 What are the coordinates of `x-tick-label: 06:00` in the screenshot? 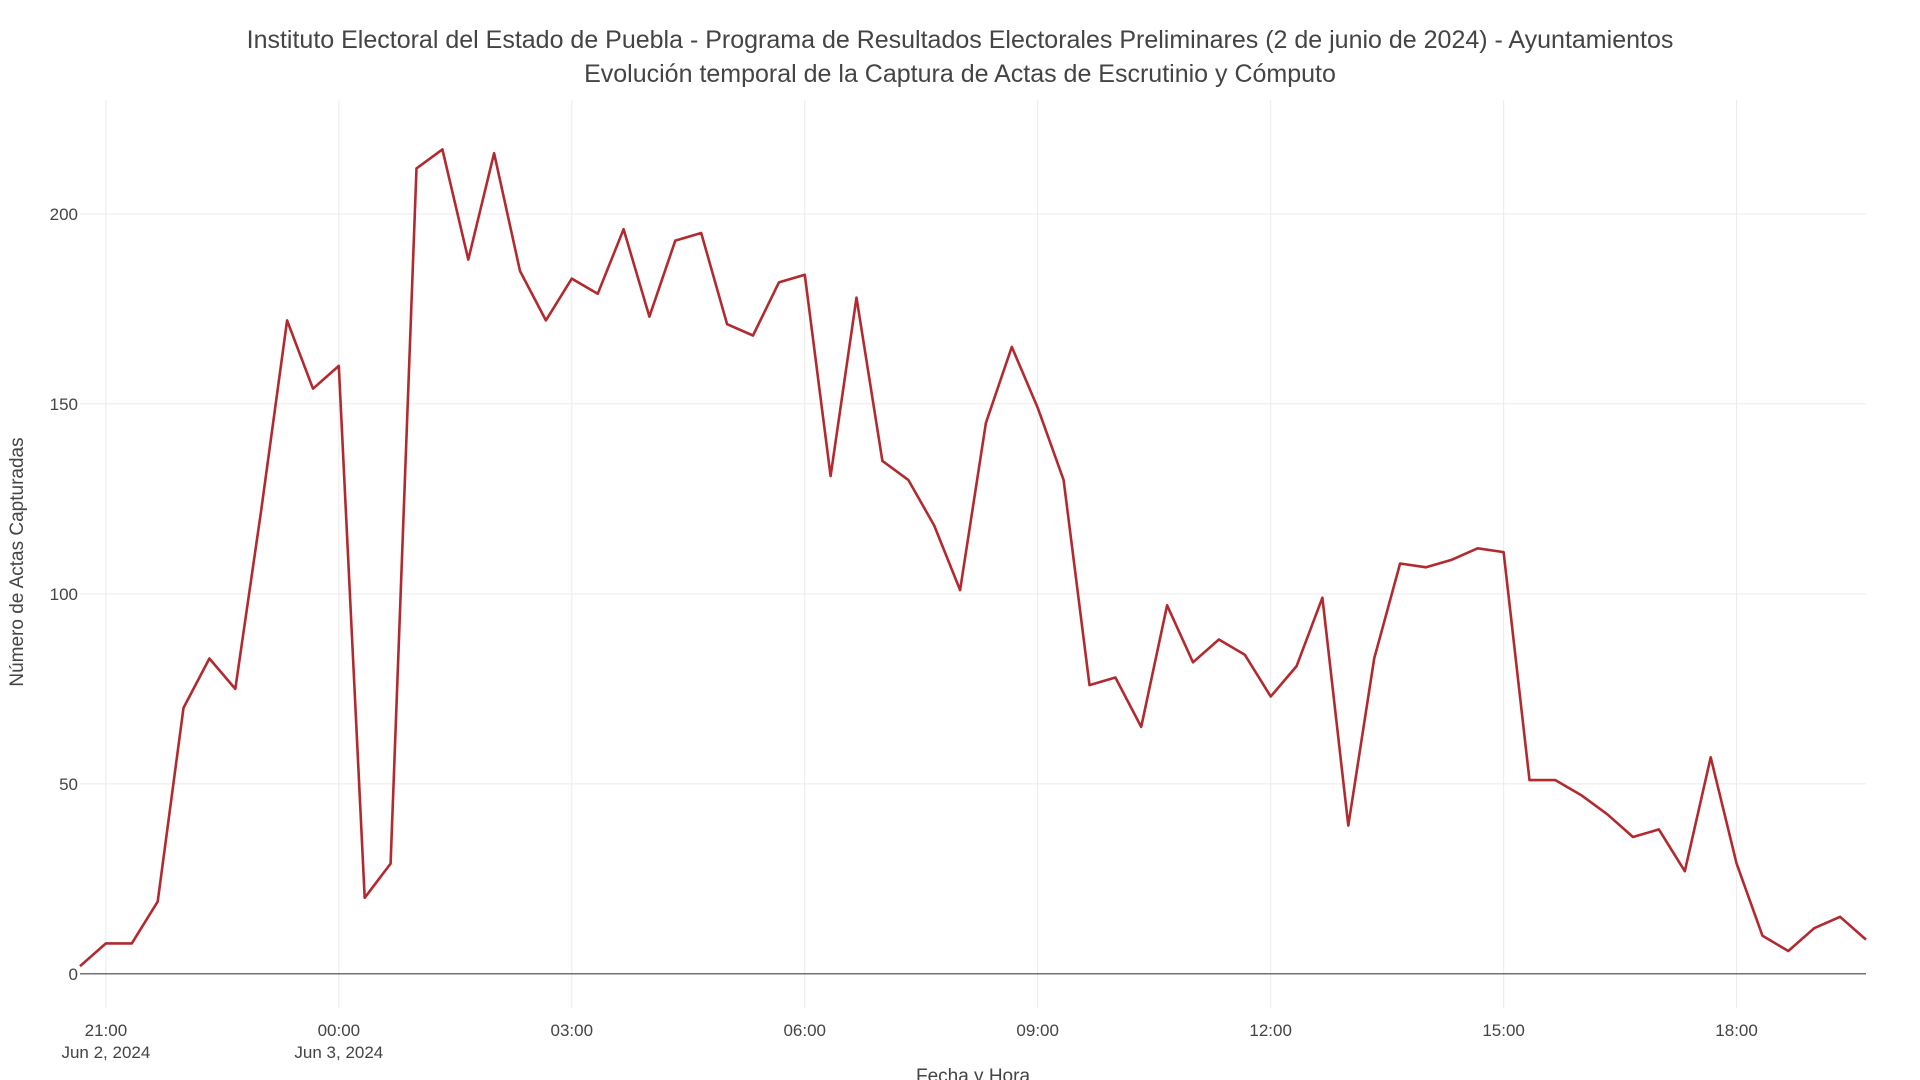 It's located at (804, 1030).